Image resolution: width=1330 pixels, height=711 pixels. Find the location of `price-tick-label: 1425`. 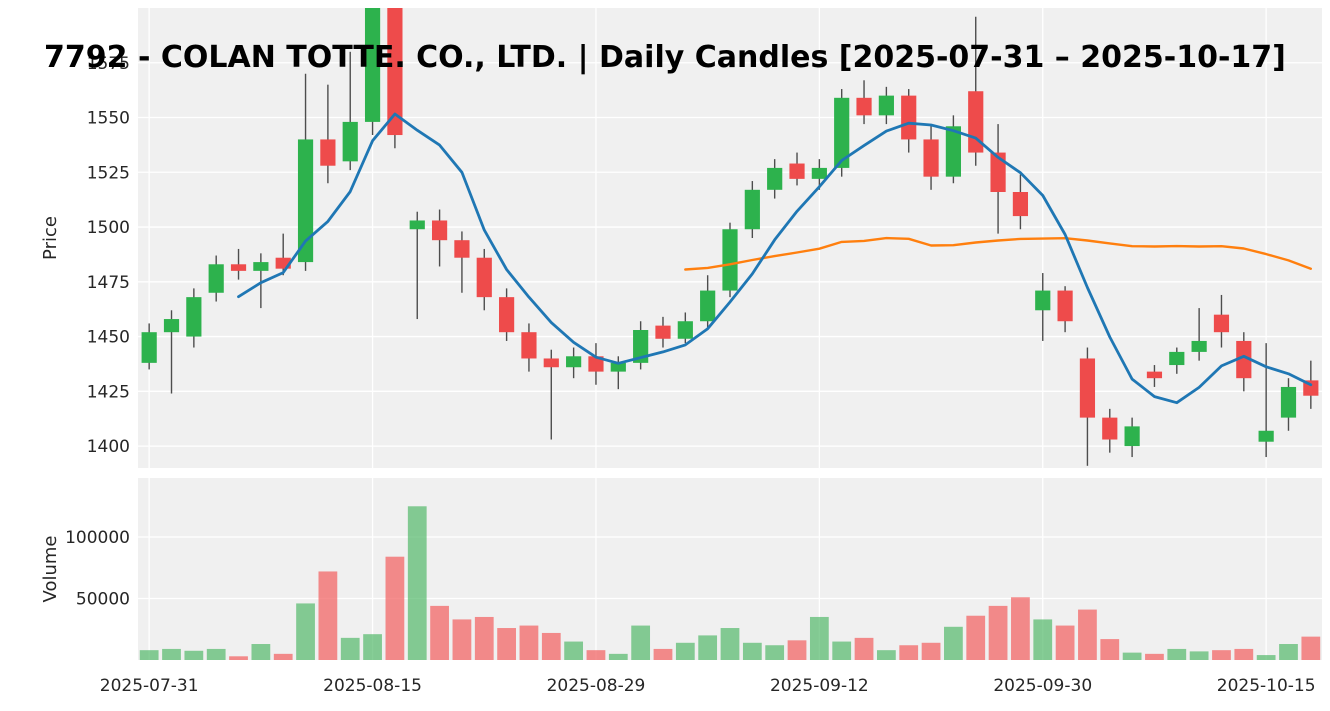

price-tick-label: 1425 is located at coordinates (108, 392).